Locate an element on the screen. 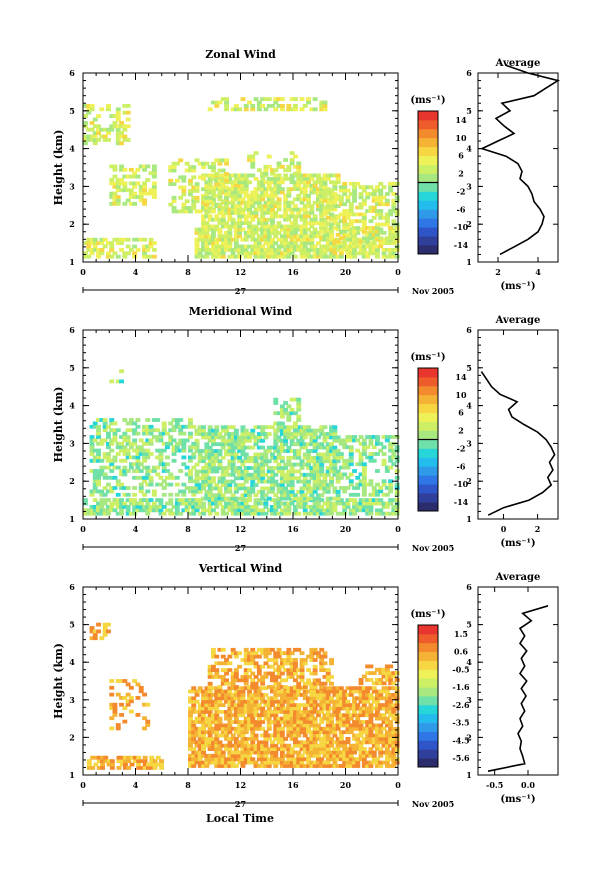  colorbar-tick-label: 14 is located at coordinates (461, 377).